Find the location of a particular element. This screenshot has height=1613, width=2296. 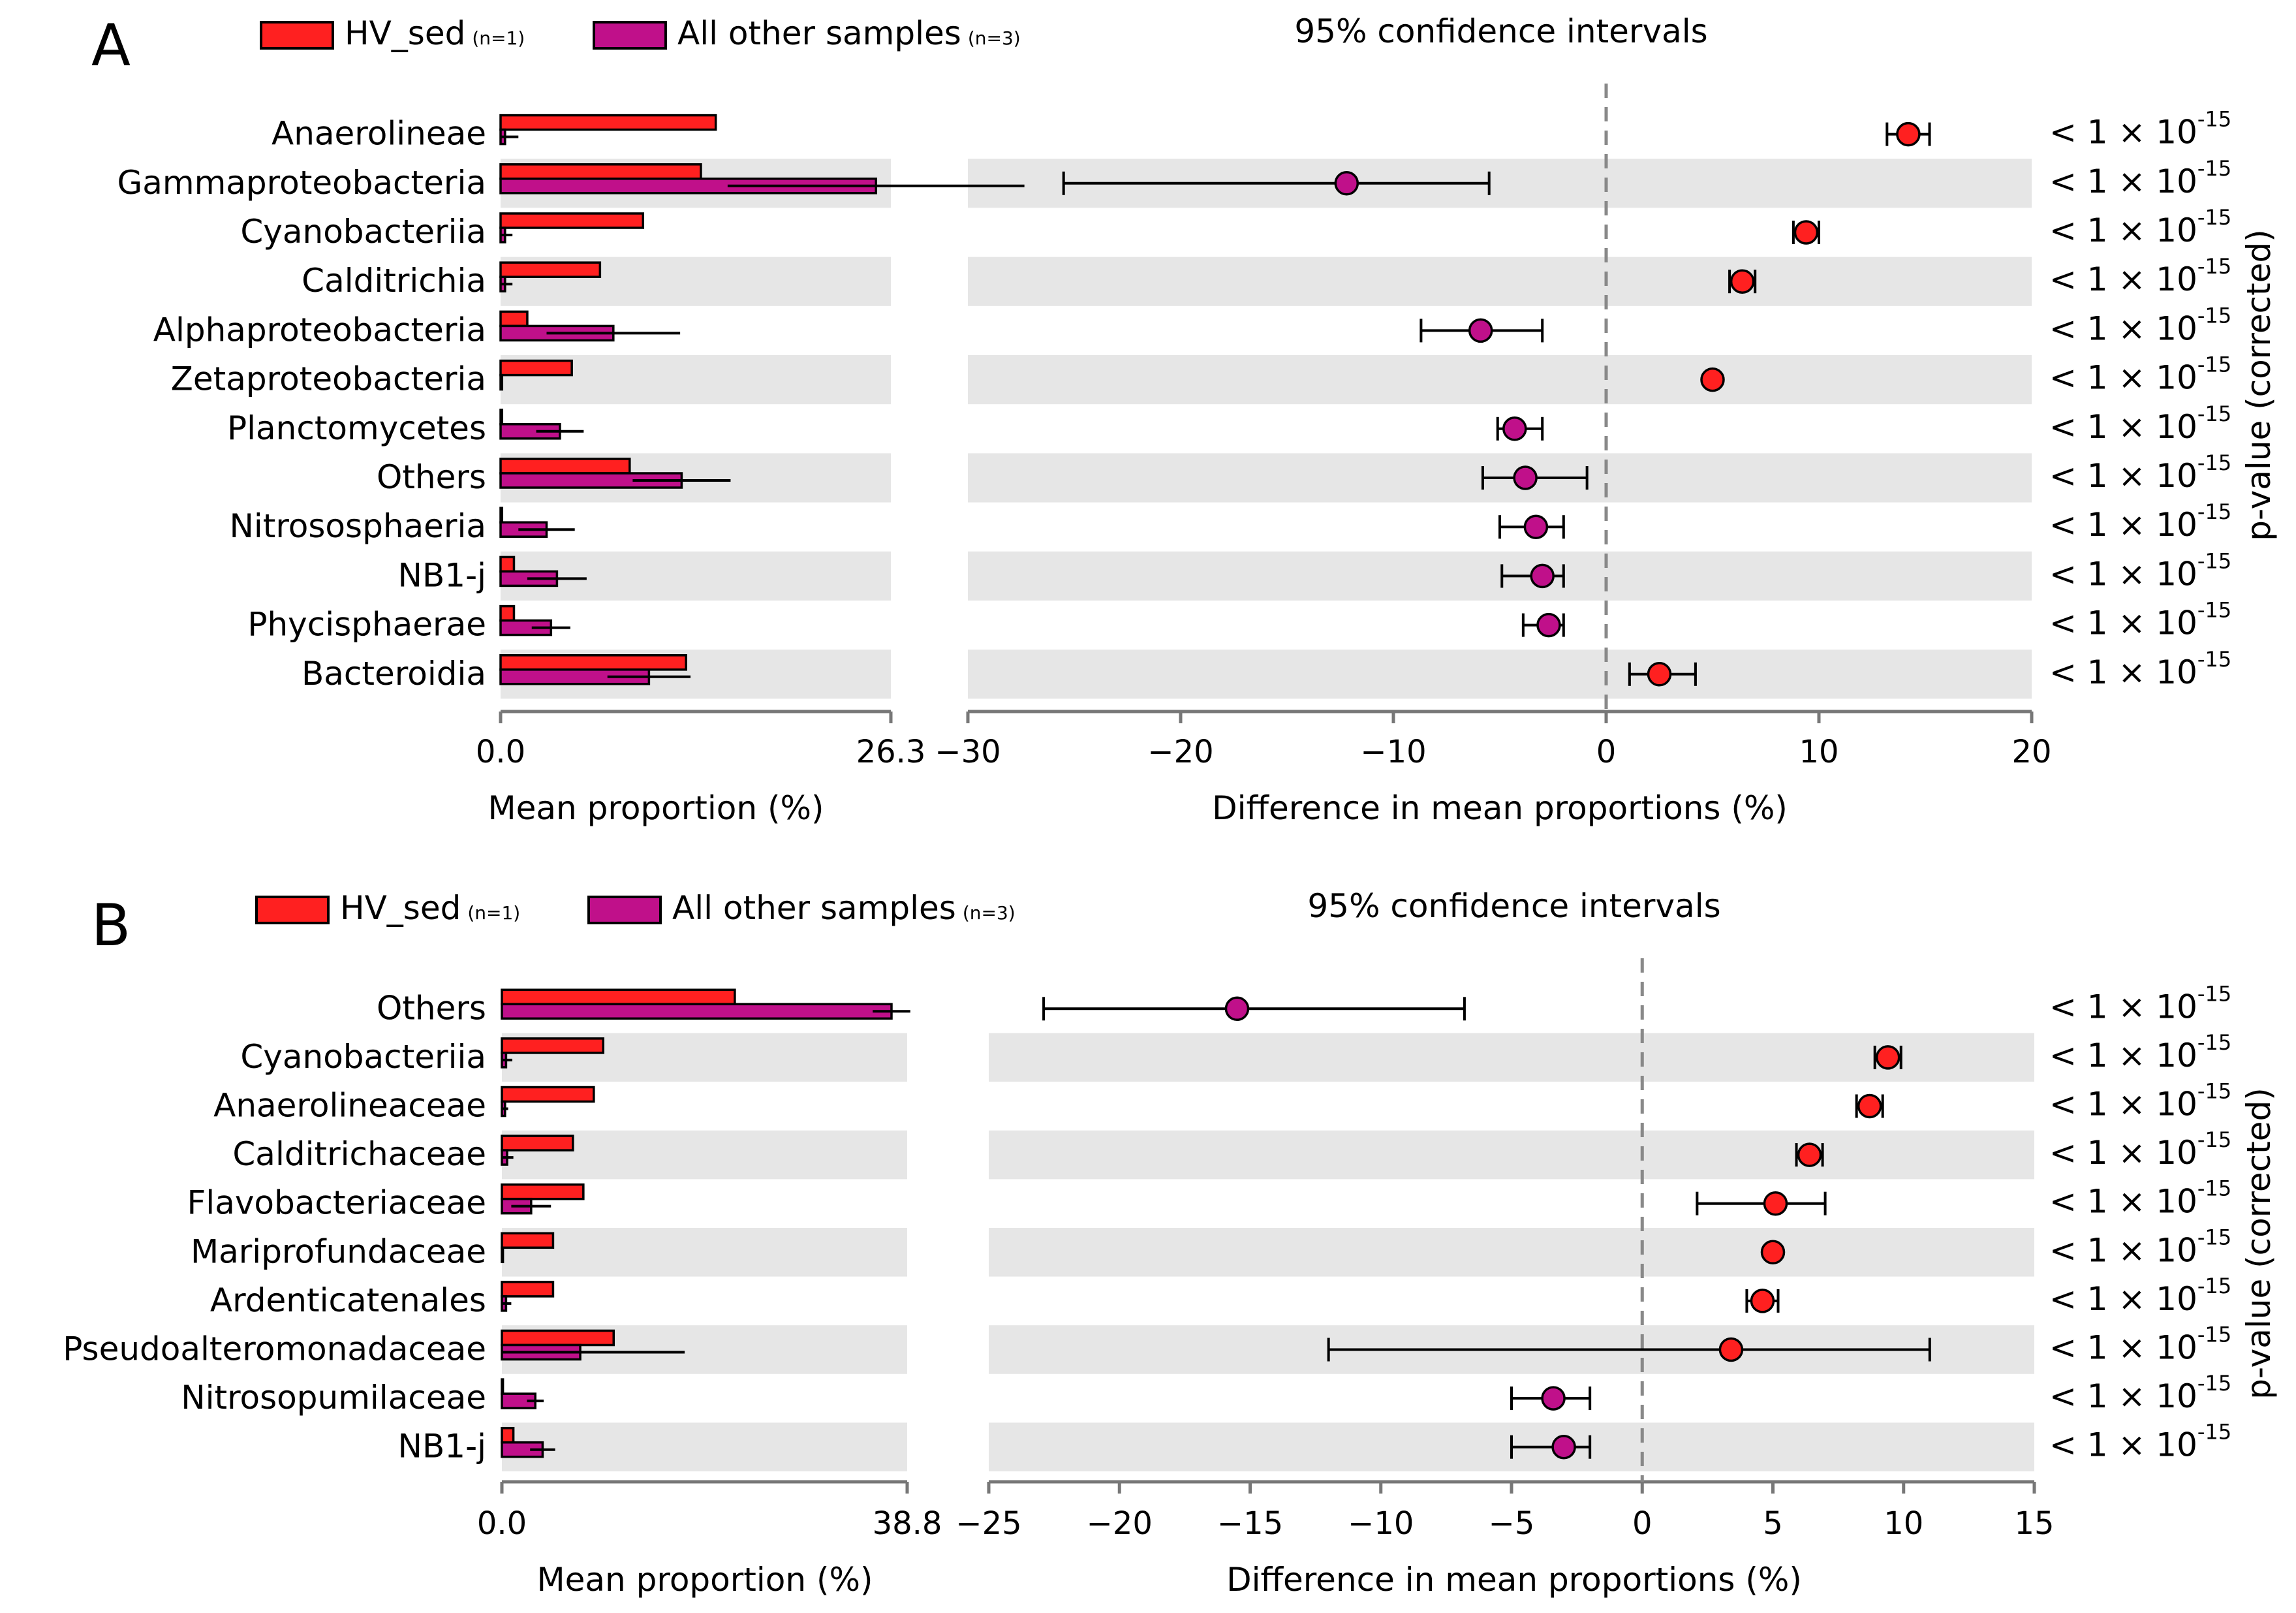

right-tick-label: 20 is located at coordinates (2031, 752).